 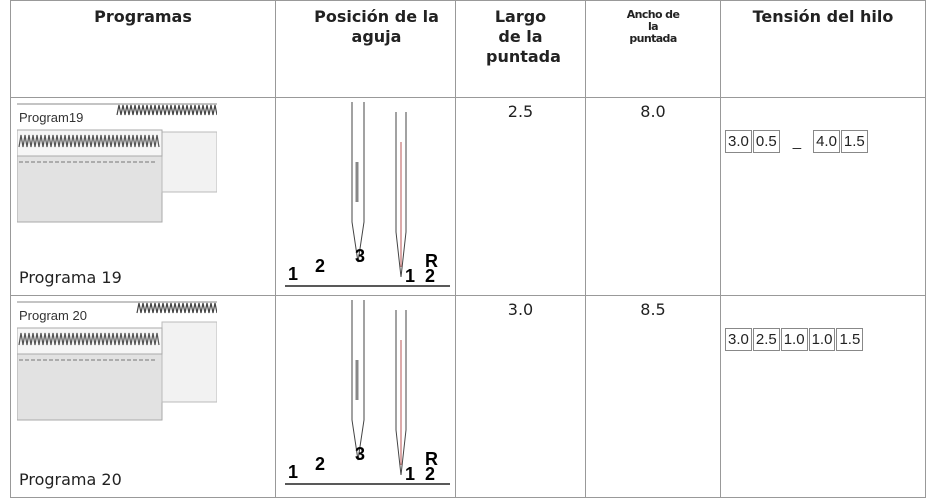 I want to click on image-label: Program19, so click(x=51, y=117).